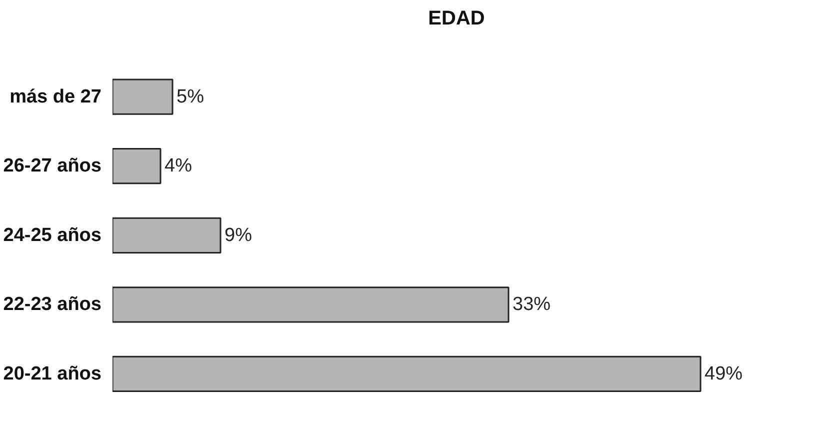 This screenshot has height=430, width=828. What do you see at coordinates (723, 373) in the screenshot?
I see `data-label: 49%` at bounding box center [723, 373].